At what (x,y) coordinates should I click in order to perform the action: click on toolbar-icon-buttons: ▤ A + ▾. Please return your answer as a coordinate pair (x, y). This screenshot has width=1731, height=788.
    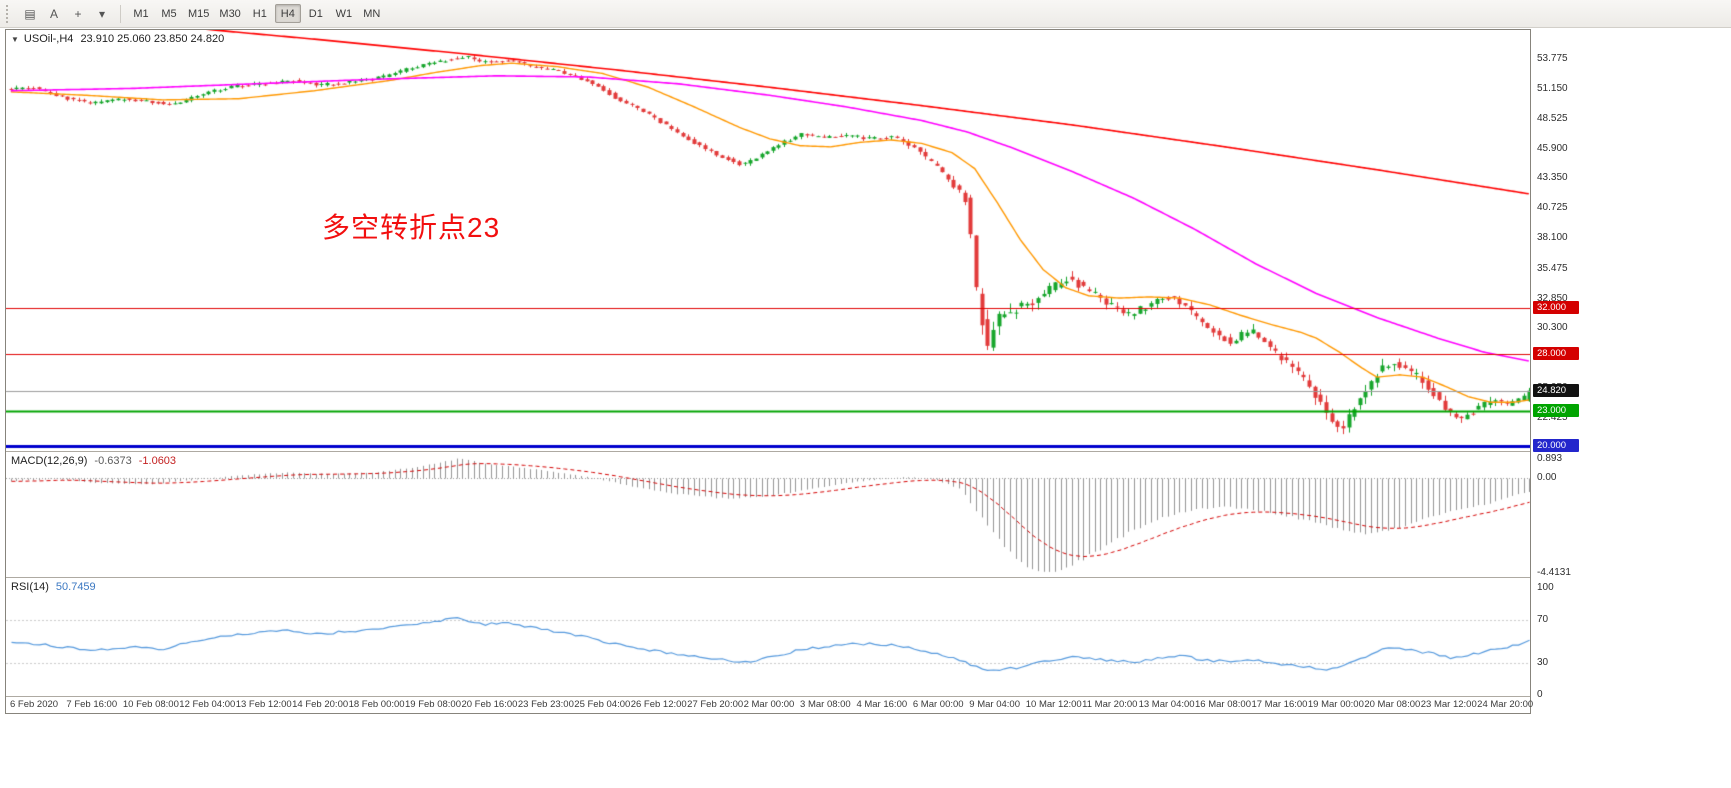
    Looking at the image, I should click on (66, 14).